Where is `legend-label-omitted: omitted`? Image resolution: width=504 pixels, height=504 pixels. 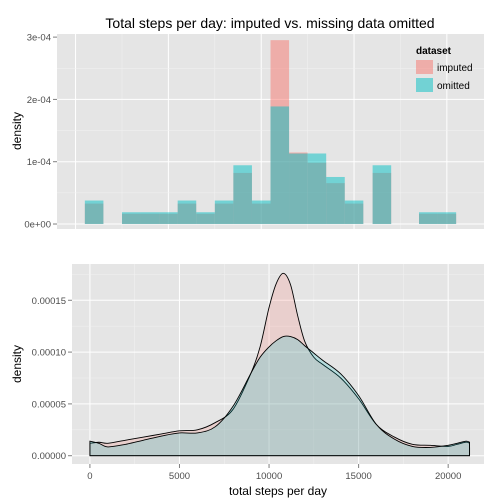
legend-label-omitted: omitted is located at coordinates (453, 86).